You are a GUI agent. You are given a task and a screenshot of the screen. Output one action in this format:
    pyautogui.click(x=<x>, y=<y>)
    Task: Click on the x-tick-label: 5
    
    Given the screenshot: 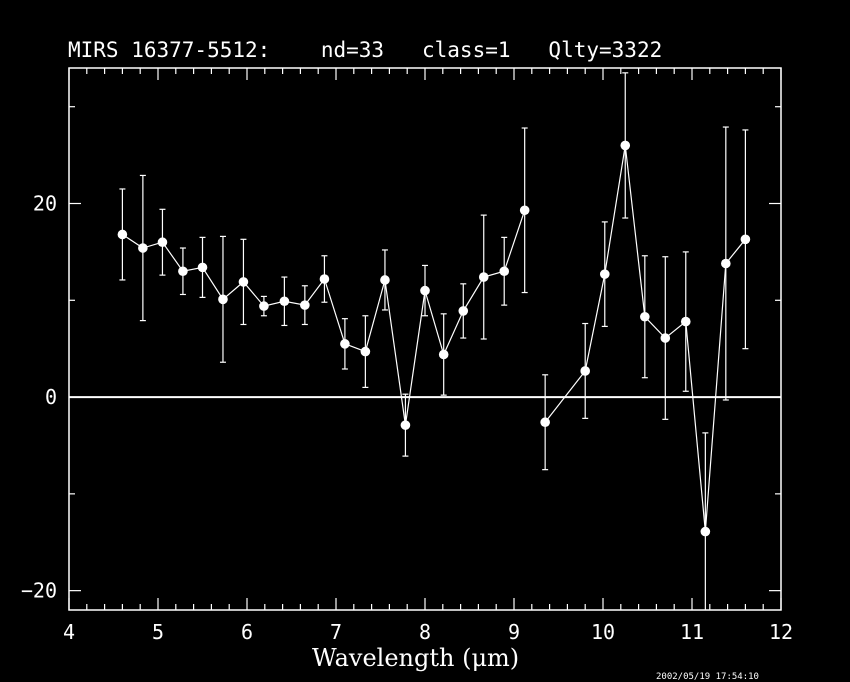 What is the action you would take?
    pyautogui.click(x=158, y=632)
    